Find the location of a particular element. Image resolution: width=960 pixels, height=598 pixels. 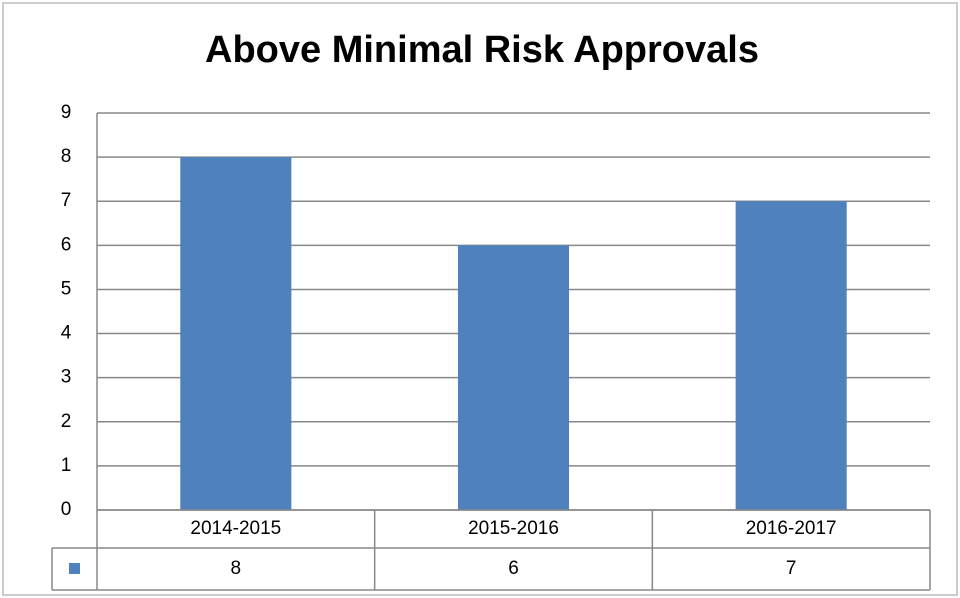

y-tick-label: 9 is located at coordinates (66, 112).